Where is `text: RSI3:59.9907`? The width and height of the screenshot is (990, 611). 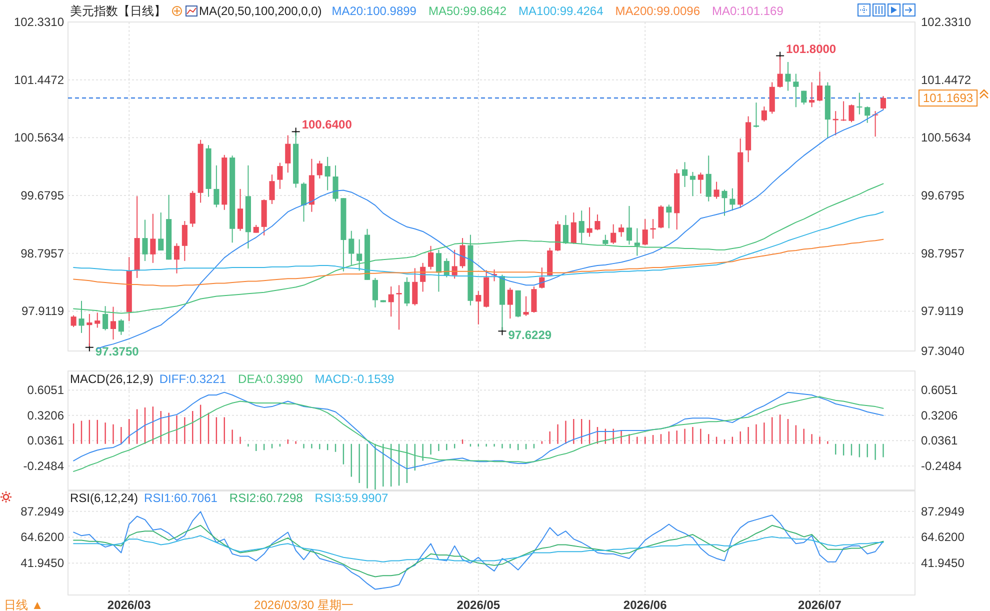
text: RSI3:59.9907 is located at coordinates (351, 498).